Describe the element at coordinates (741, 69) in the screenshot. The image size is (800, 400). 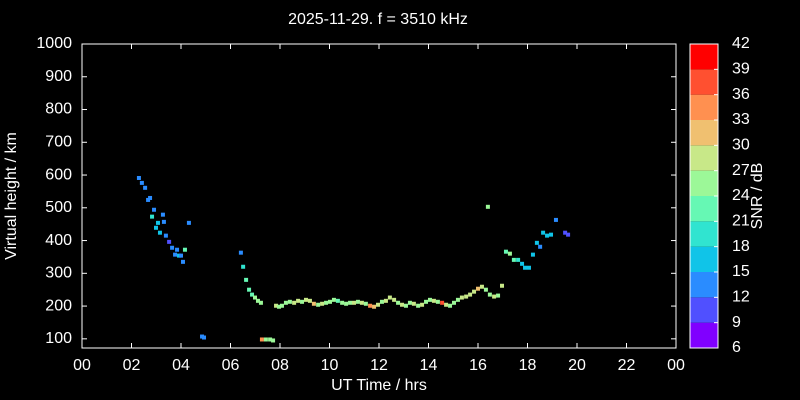
I see `colorbar-tick-label: 39` at that location.